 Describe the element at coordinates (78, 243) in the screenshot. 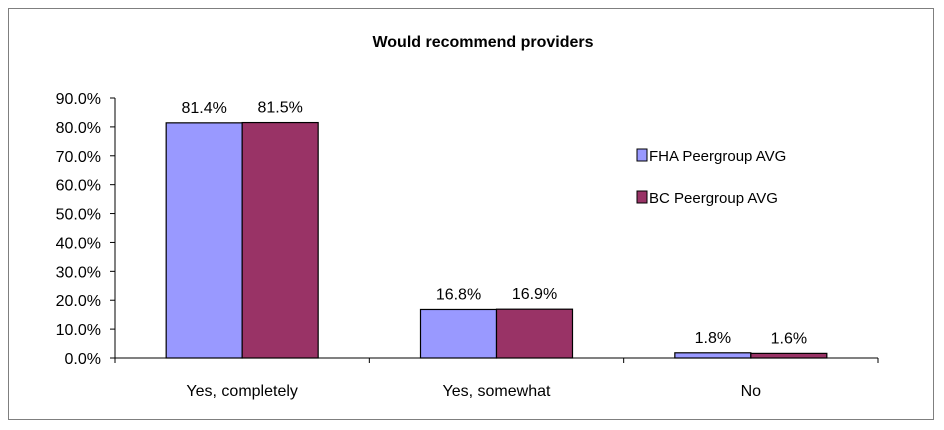

I see `y-tick-label: 40.0%` at that location.